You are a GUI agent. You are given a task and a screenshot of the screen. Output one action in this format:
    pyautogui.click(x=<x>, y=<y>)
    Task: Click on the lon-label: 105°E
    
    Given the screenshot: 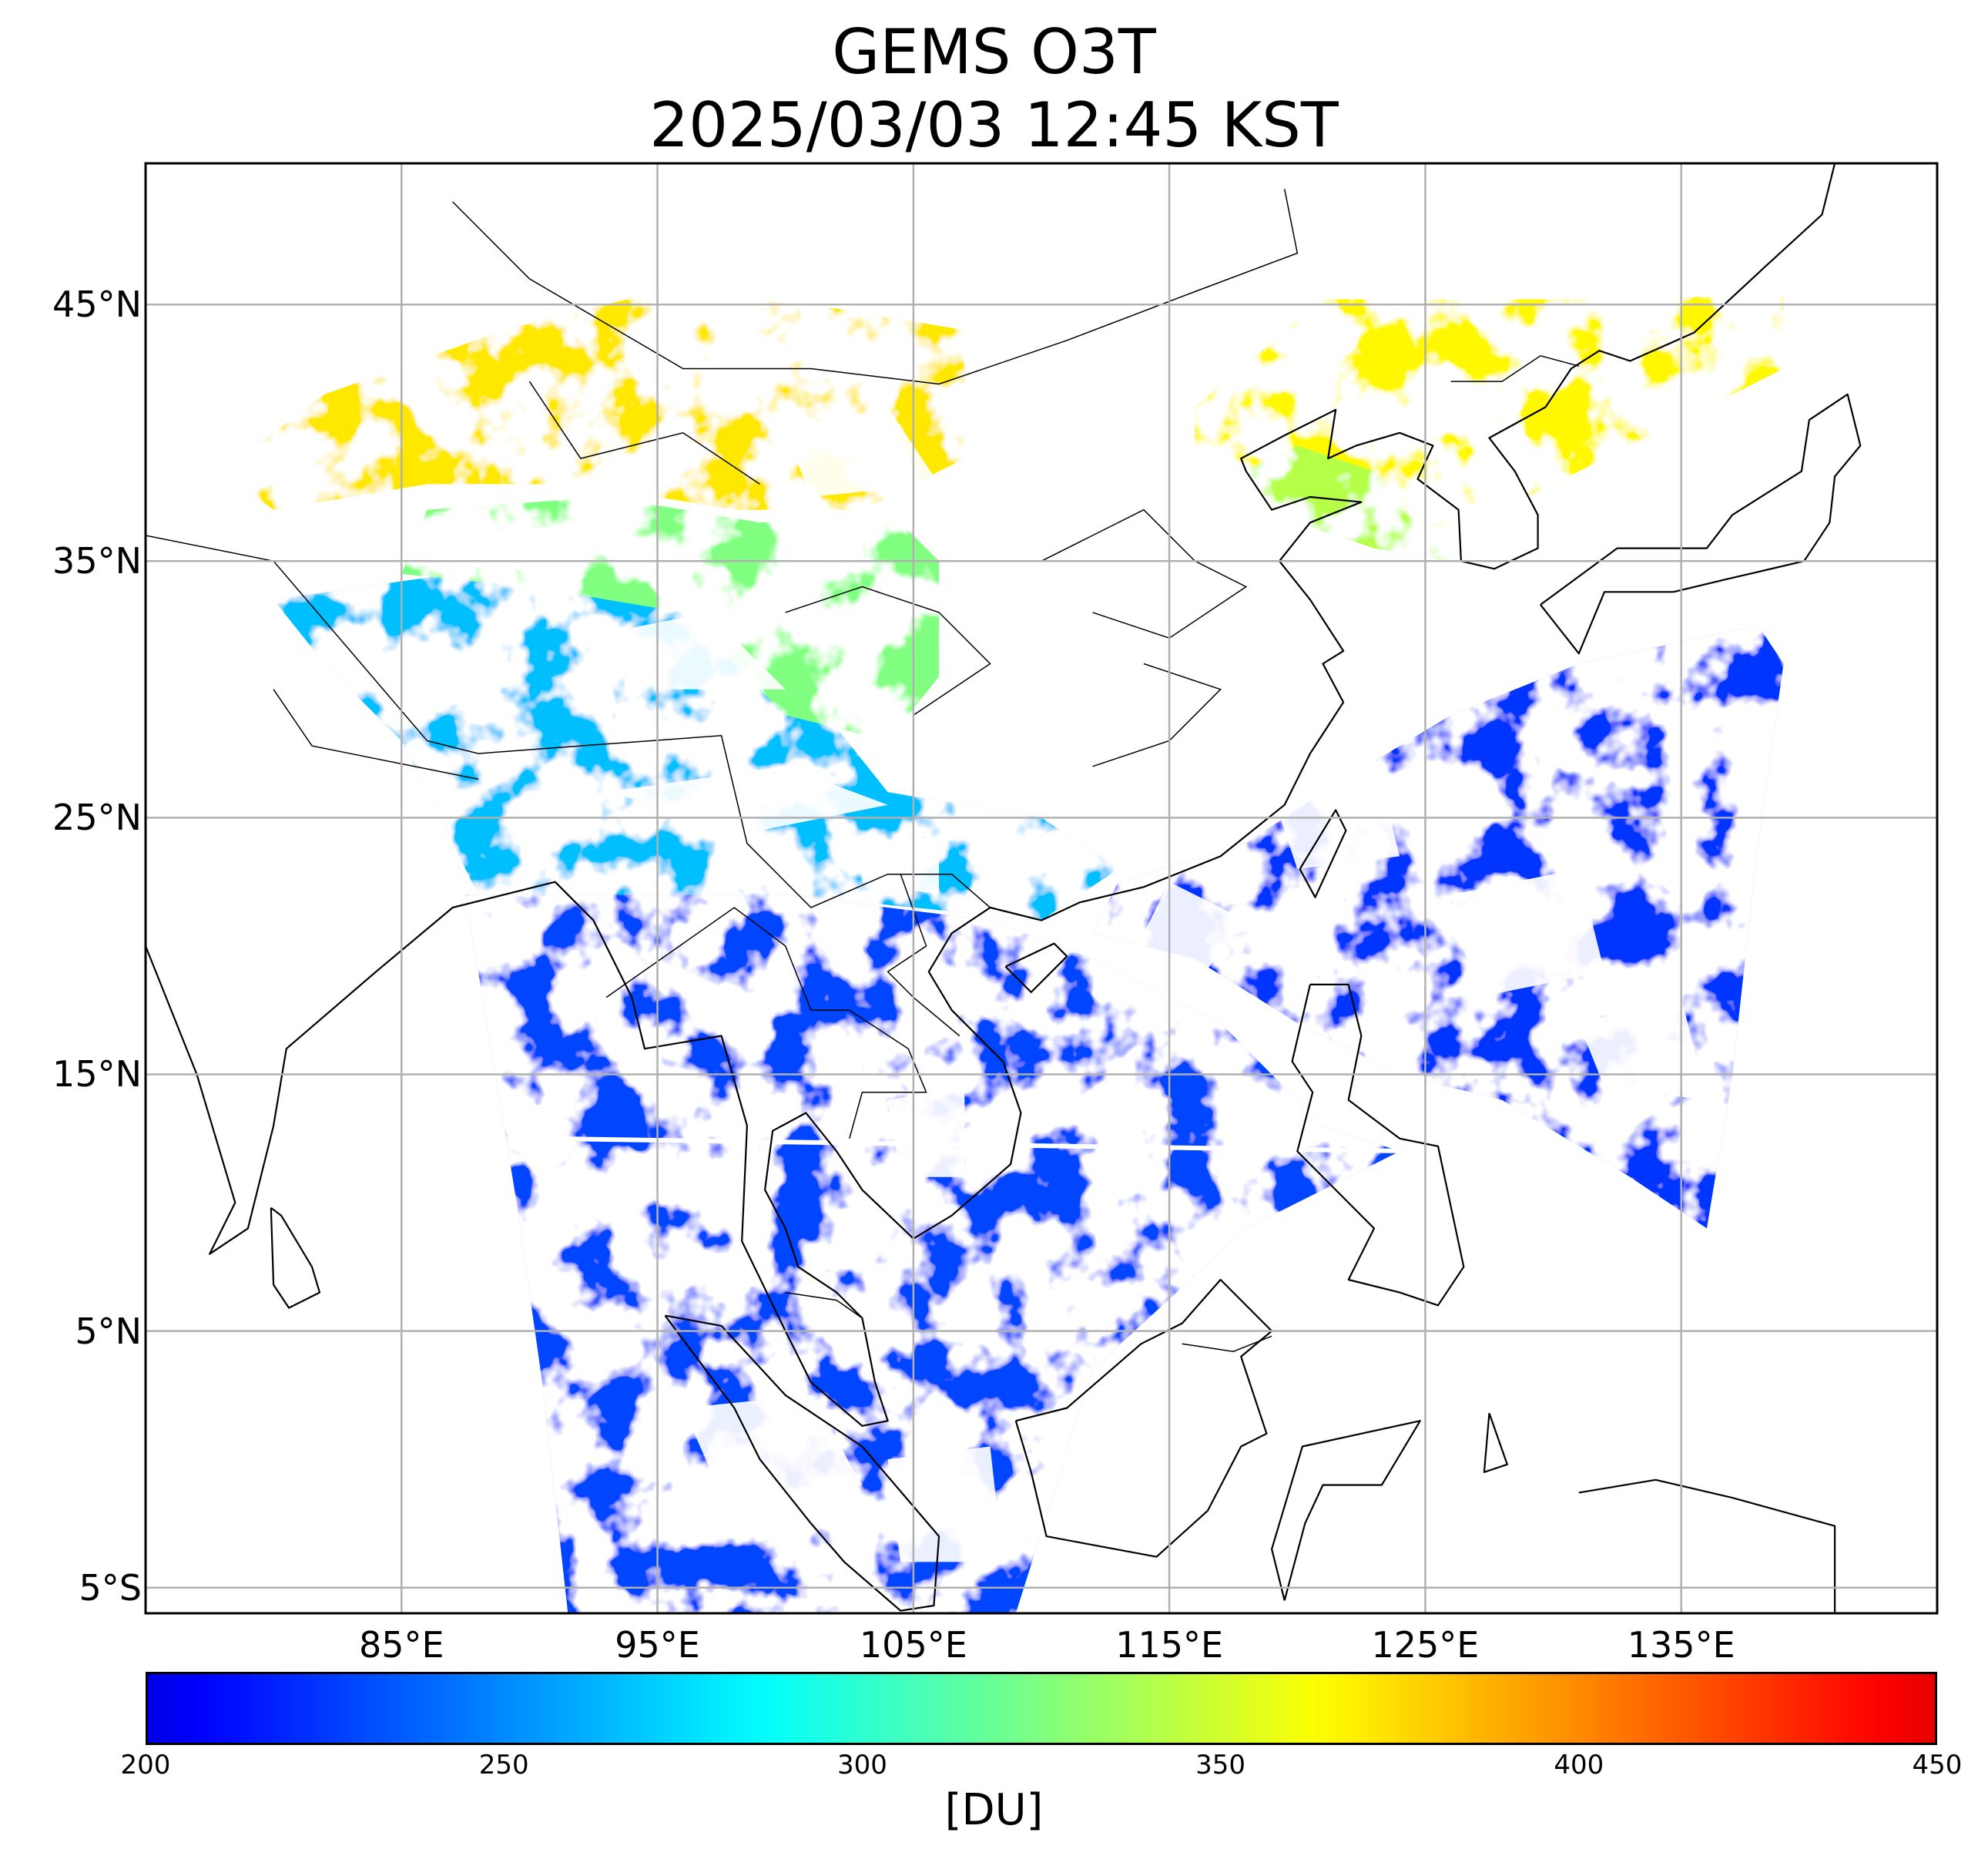 What is the action you would take?
    pyautogui.click(x=913, y=1645)
    